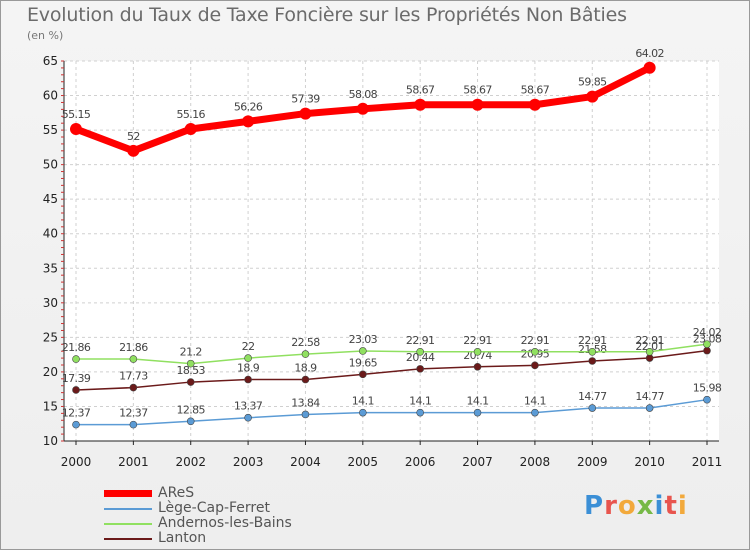 This screenshot has width=750, height=550. Describe the element at coordinates (627, 506) in the screenshot. I see `logo-letter: o` at that location.